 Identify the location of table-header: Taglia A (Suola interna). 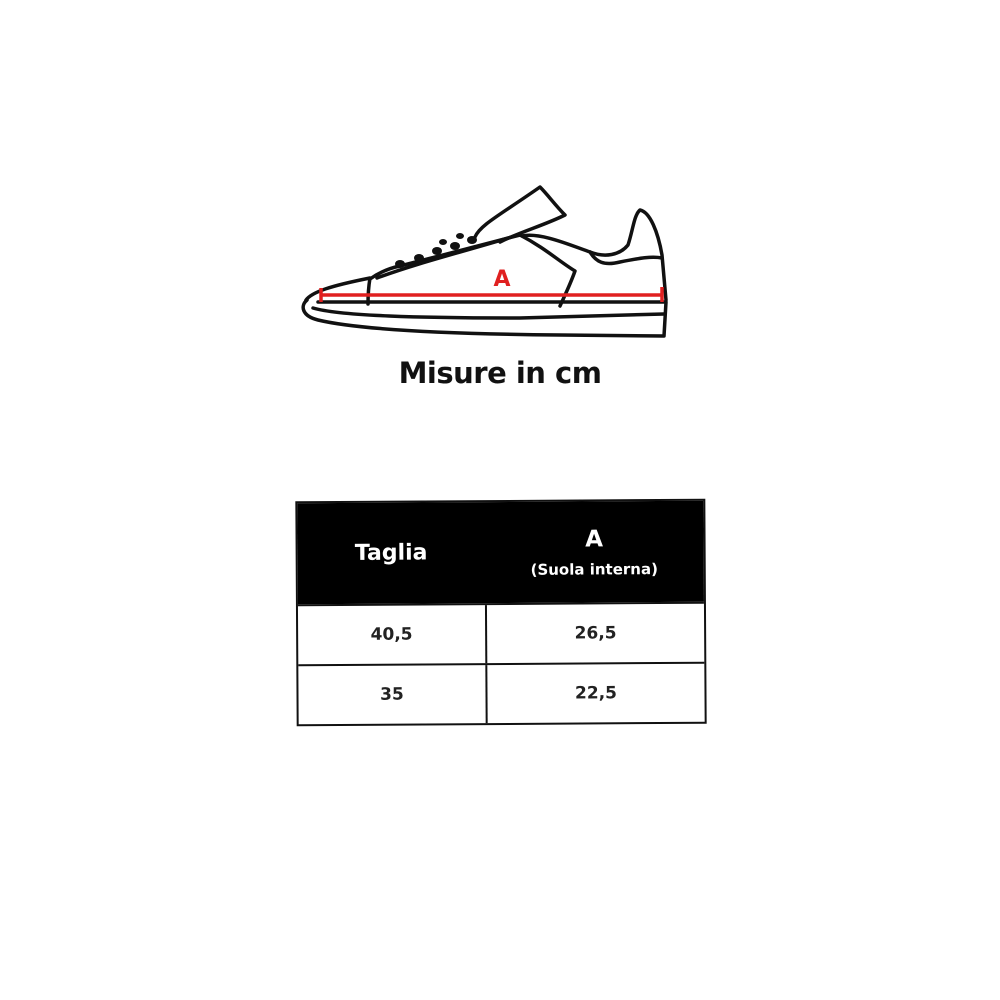
(500, 552).